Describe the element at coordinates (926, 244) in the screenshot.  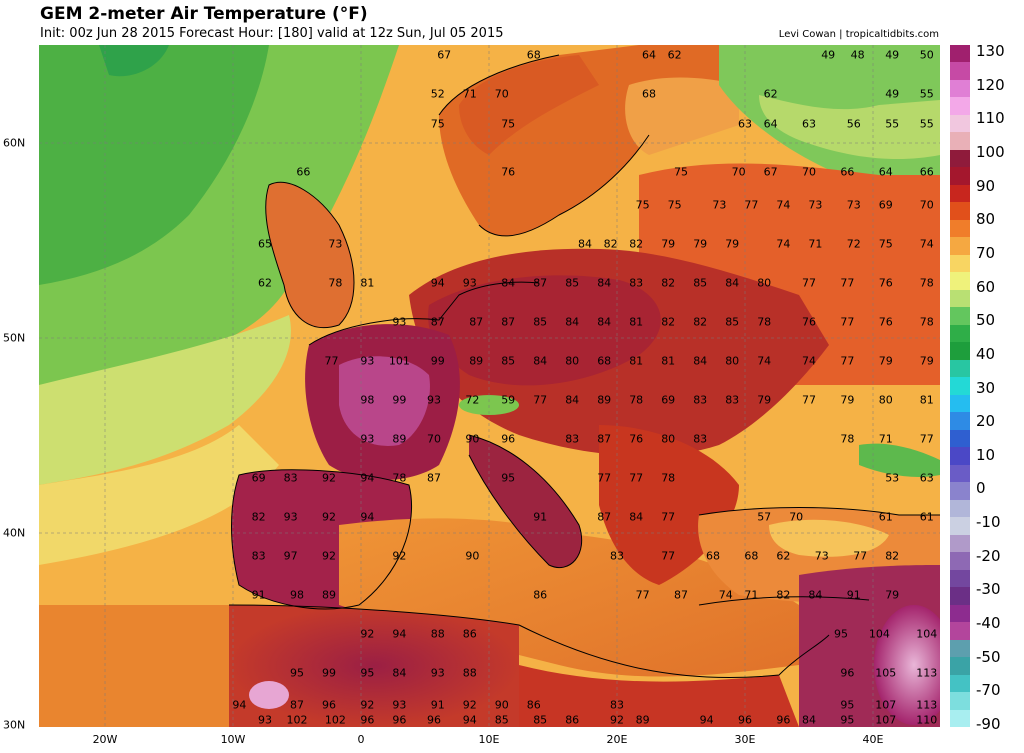
I see `temperature-value: 74` at that location.